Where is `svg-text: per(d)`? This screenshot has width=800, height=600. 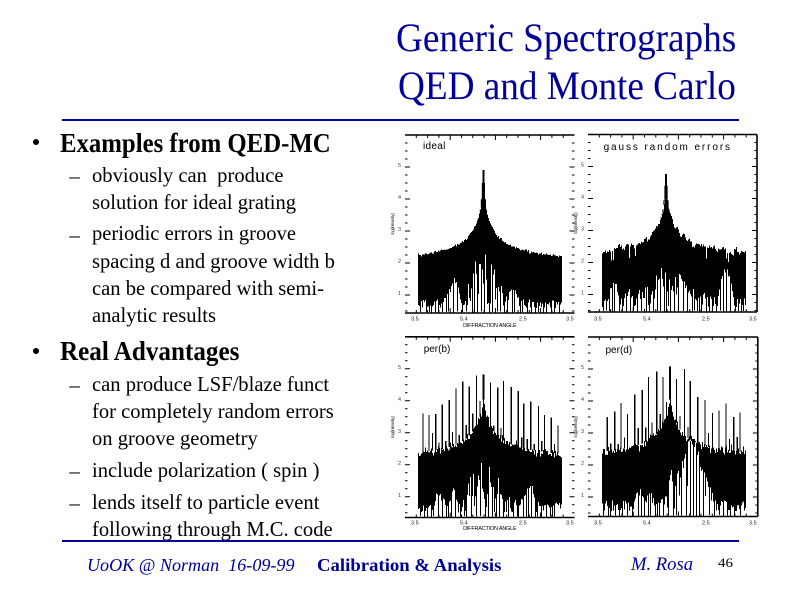 svg-text: per(d) is located at coordinates (619, 350).